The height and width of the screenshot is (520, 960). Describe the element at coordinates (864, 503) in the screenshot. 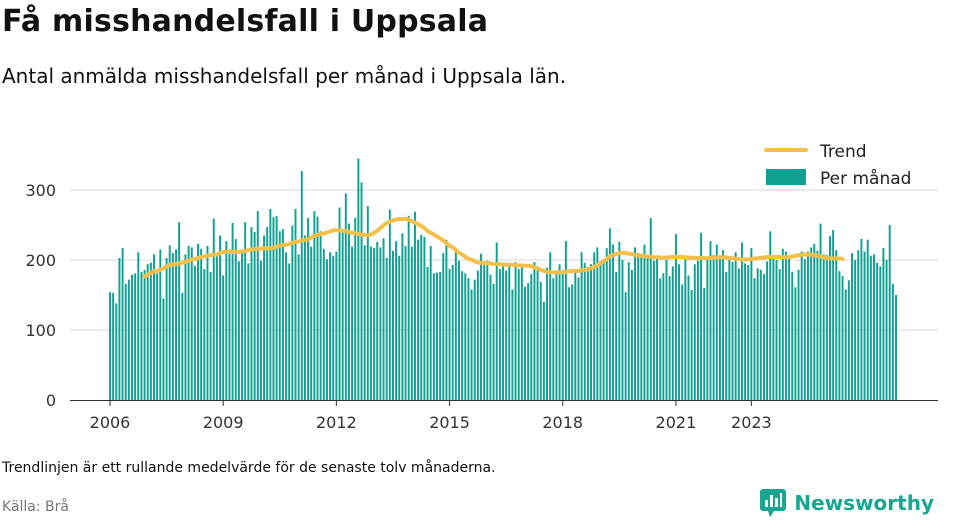

I see `brand-name: Newsworthy` at that location.